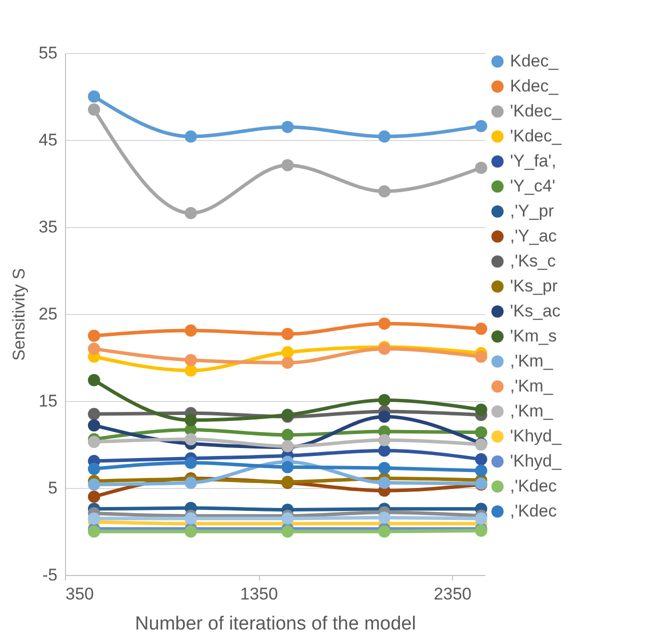 This screenshot has height=639, width=658. I want to click on y-tick-label: 5, so click(53, 488).